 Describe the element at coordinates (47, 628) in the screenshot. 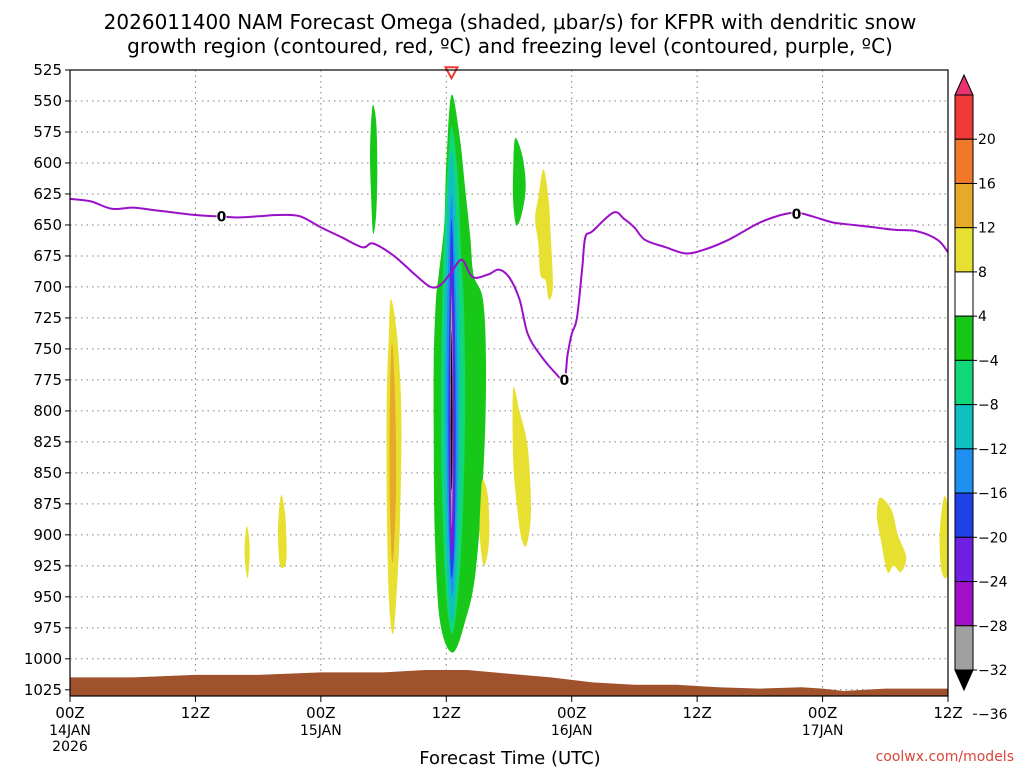

I see `y-tick-label: 975` at that location.